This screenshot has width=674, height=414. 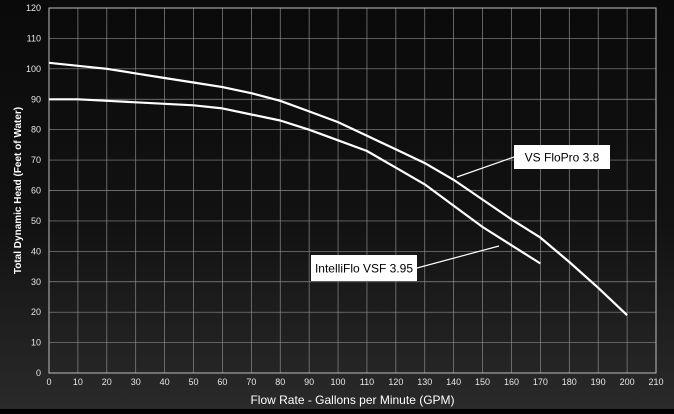 I want to click on y-tick-label: 80, so click(x=36, y=130).